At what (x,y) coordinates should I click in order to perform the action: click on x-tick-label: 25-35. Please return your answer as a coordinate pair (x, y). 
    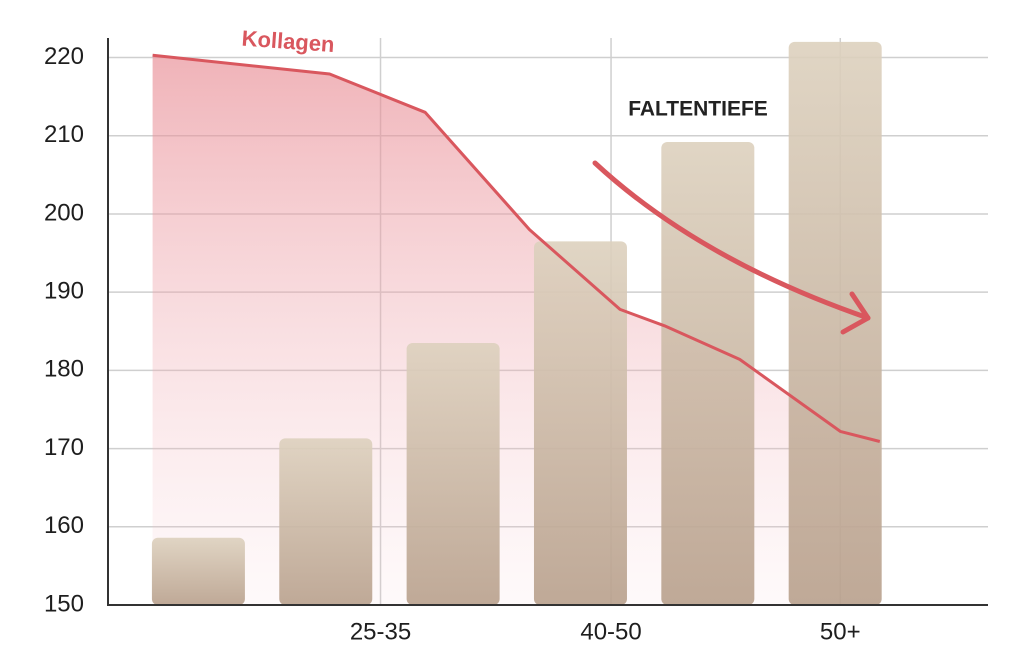
    Looking at the image, I should click on (380, 631).